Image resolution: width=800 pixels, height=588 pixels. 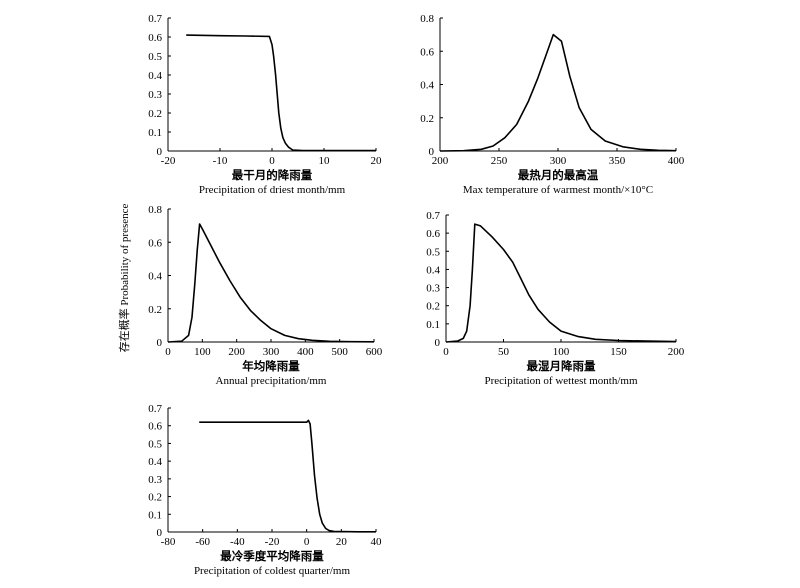 I want to click on x-axis-label-cn: 最冷季度平均降雨量, so click(x=272, y=556).